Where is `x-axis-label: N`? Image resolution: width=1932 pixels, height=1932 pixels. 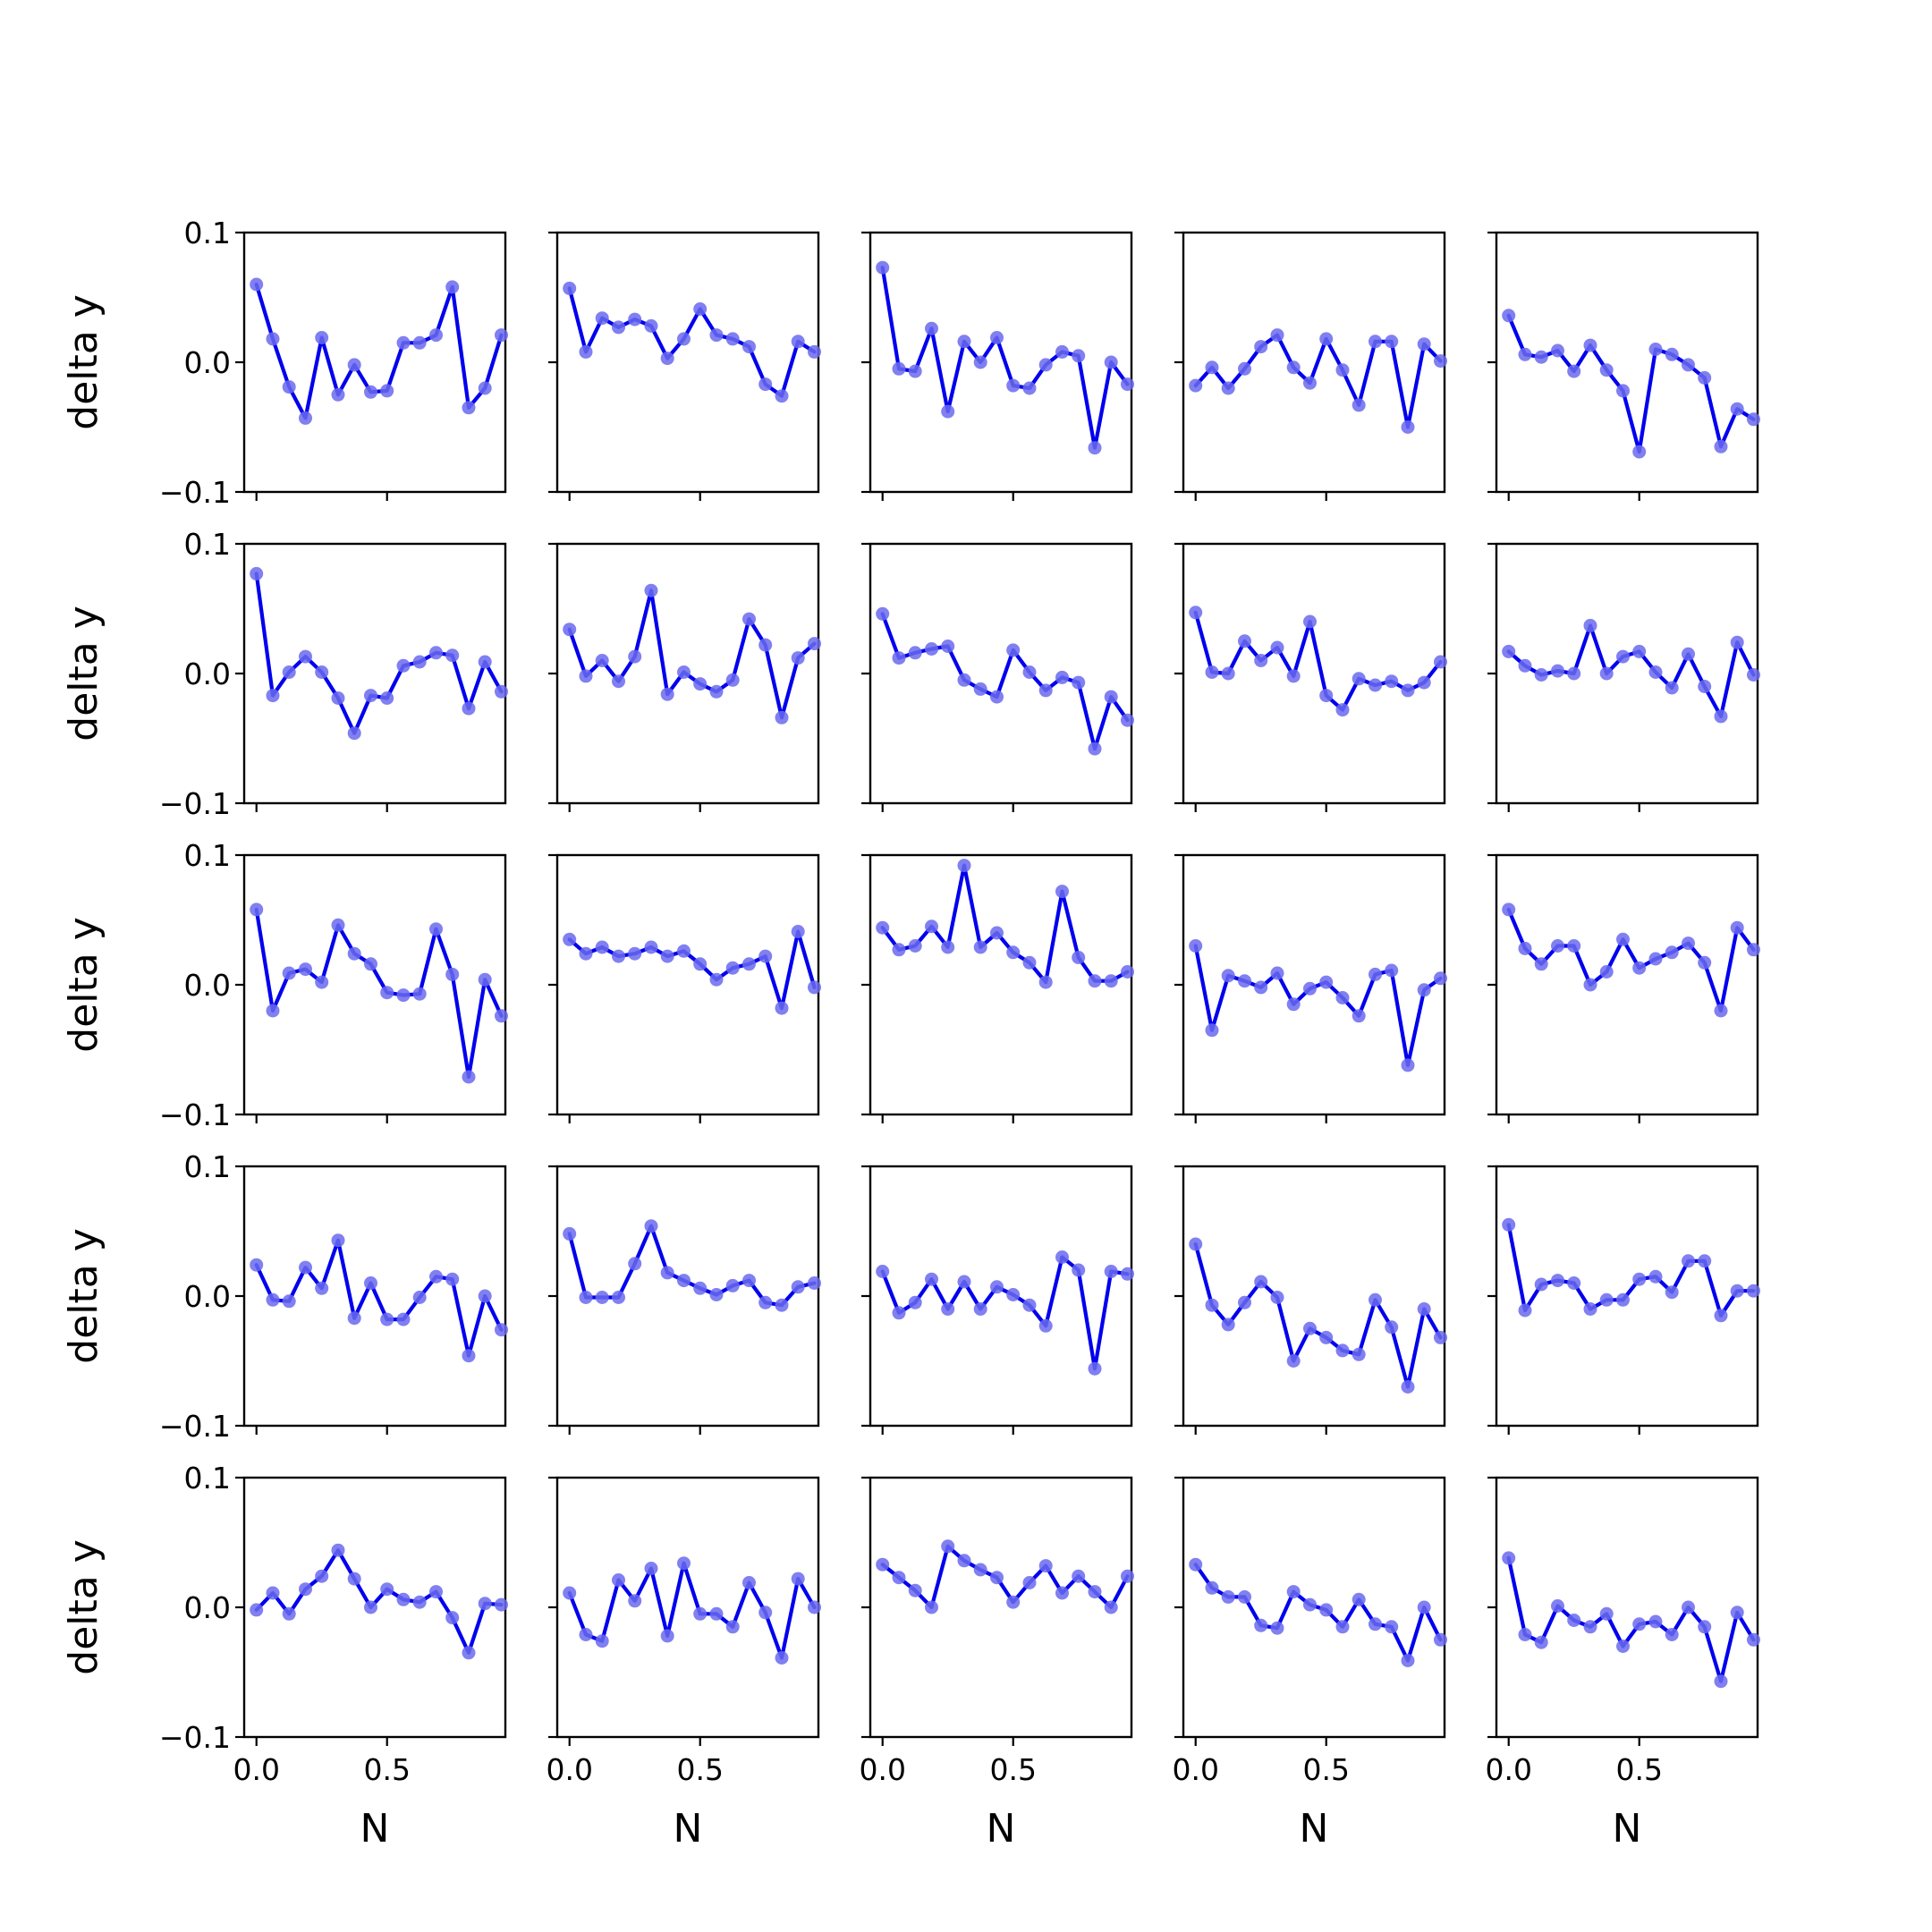
x-axis-label: N is located at coordinates (1314, 1829).